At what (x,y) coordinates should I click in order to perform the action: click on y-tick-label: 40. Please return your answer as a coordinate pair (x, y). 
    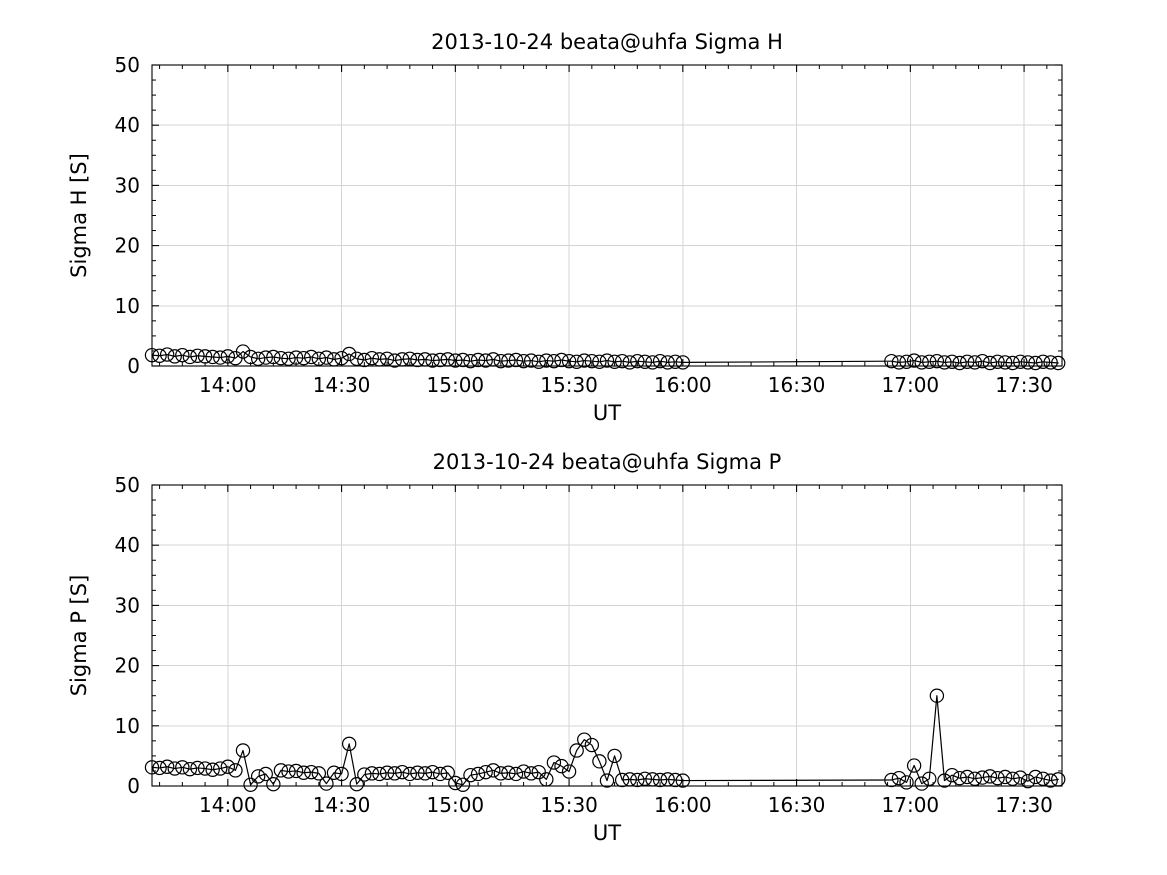
    Looking at the image, I should click on (127, 125).